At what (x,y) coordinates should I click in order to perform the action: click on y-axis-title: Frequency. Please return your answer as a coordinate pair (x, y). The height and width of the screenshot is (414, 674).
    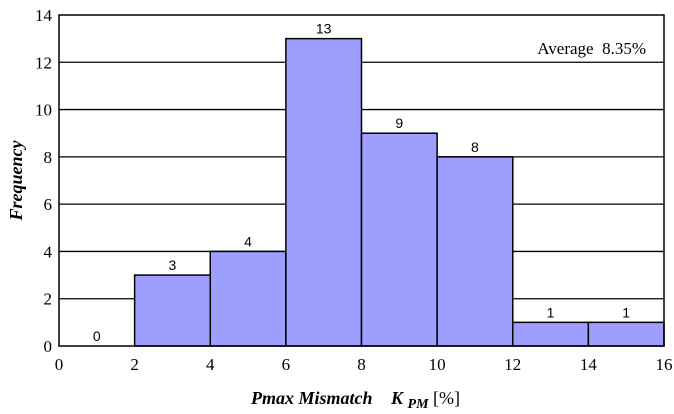
    Looking at the image, I should click on (16, 181).